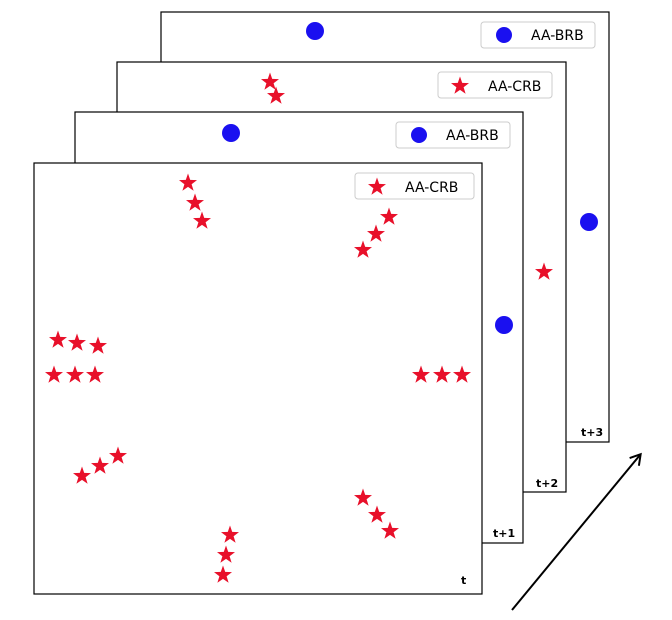 Image resolution: width=672 pixels, height=620 pixels. What do you see at coordinates (463, 580) in the screenshot?
I see `frame-label: t` at bounding box center [463, 580].